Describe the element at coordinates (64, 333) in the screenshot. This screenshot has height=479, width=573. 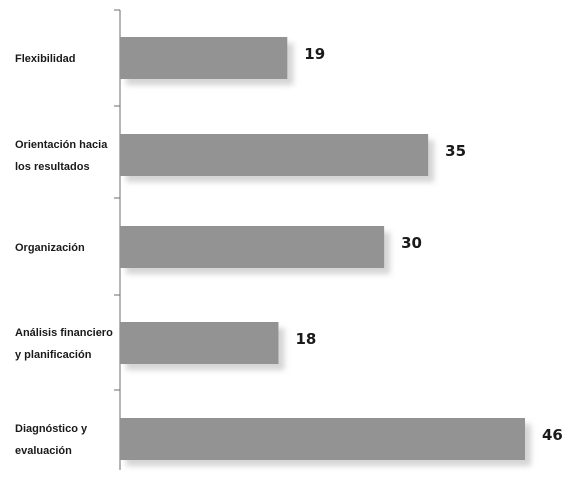
I see `category-label: Análisis financiero` at that location.